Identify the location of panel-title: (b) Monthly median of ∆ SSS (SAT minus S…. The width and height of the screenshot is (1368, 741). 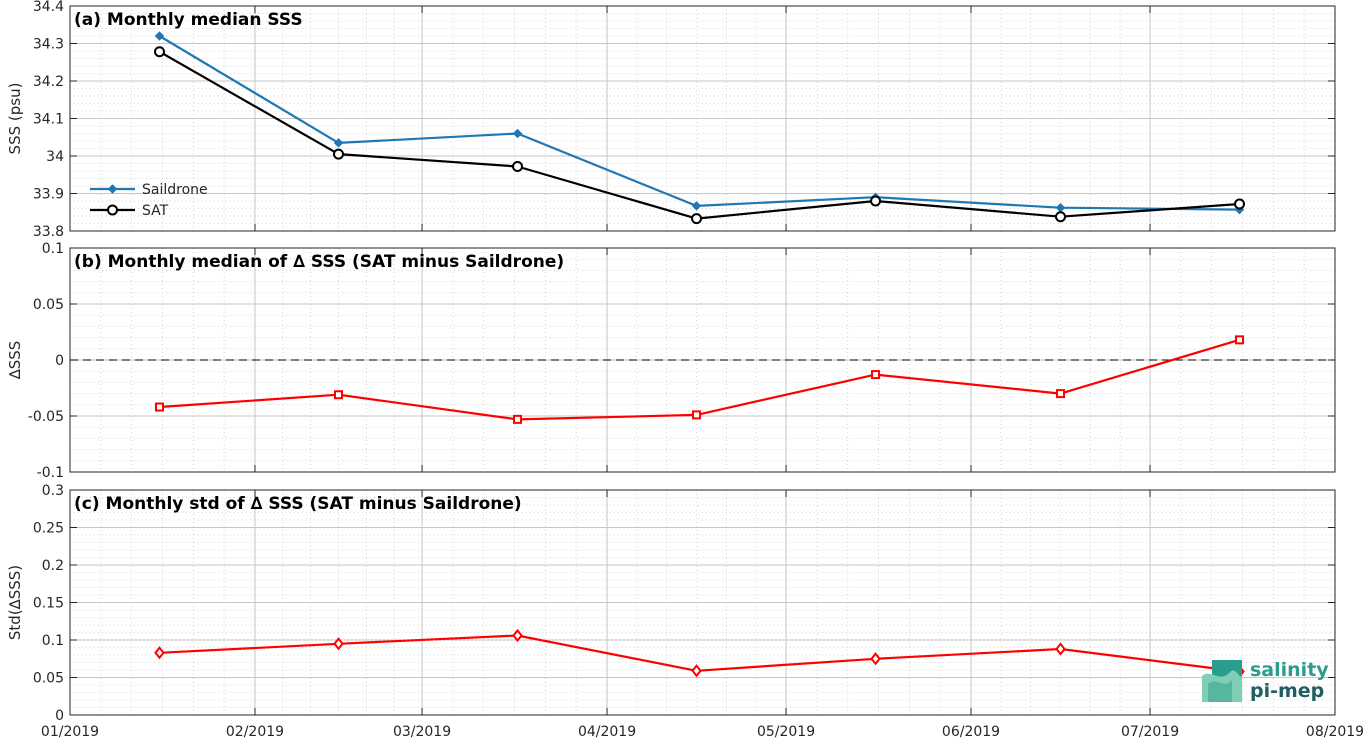
(319, 262).